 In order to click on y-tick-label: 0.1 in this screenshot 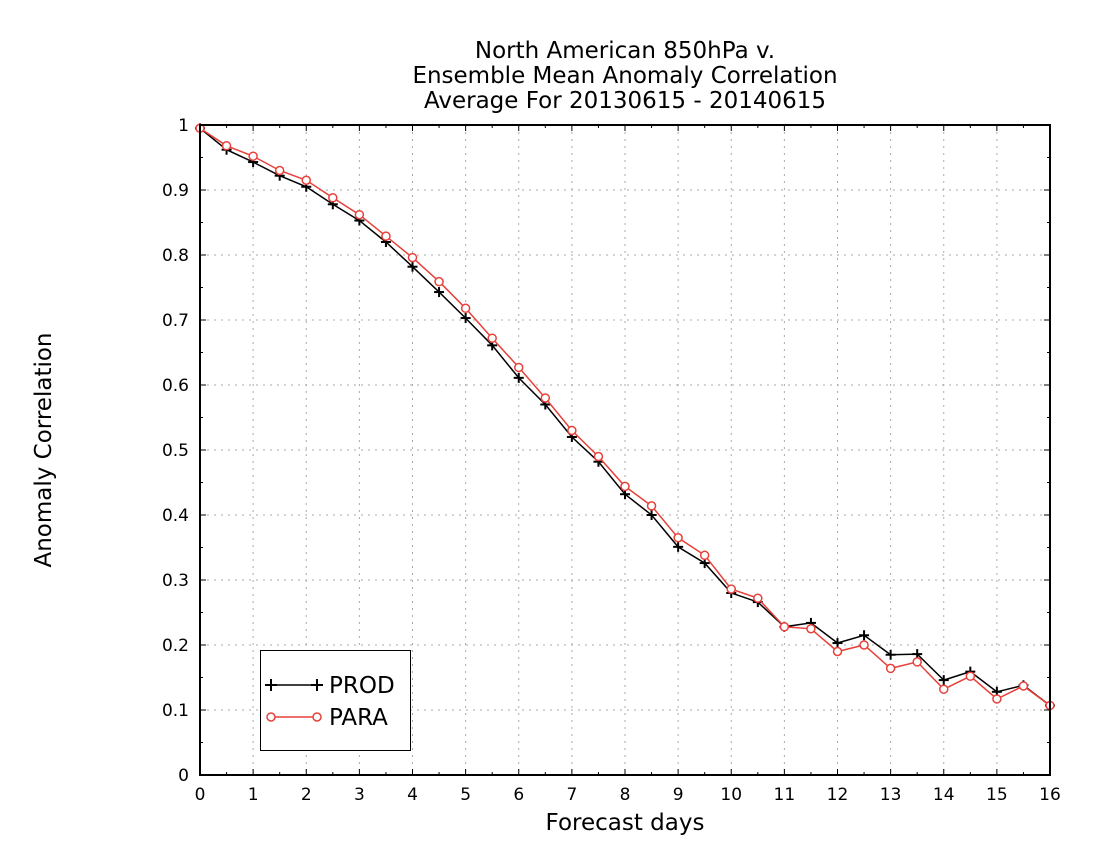, I will do `click(175, 711)`.